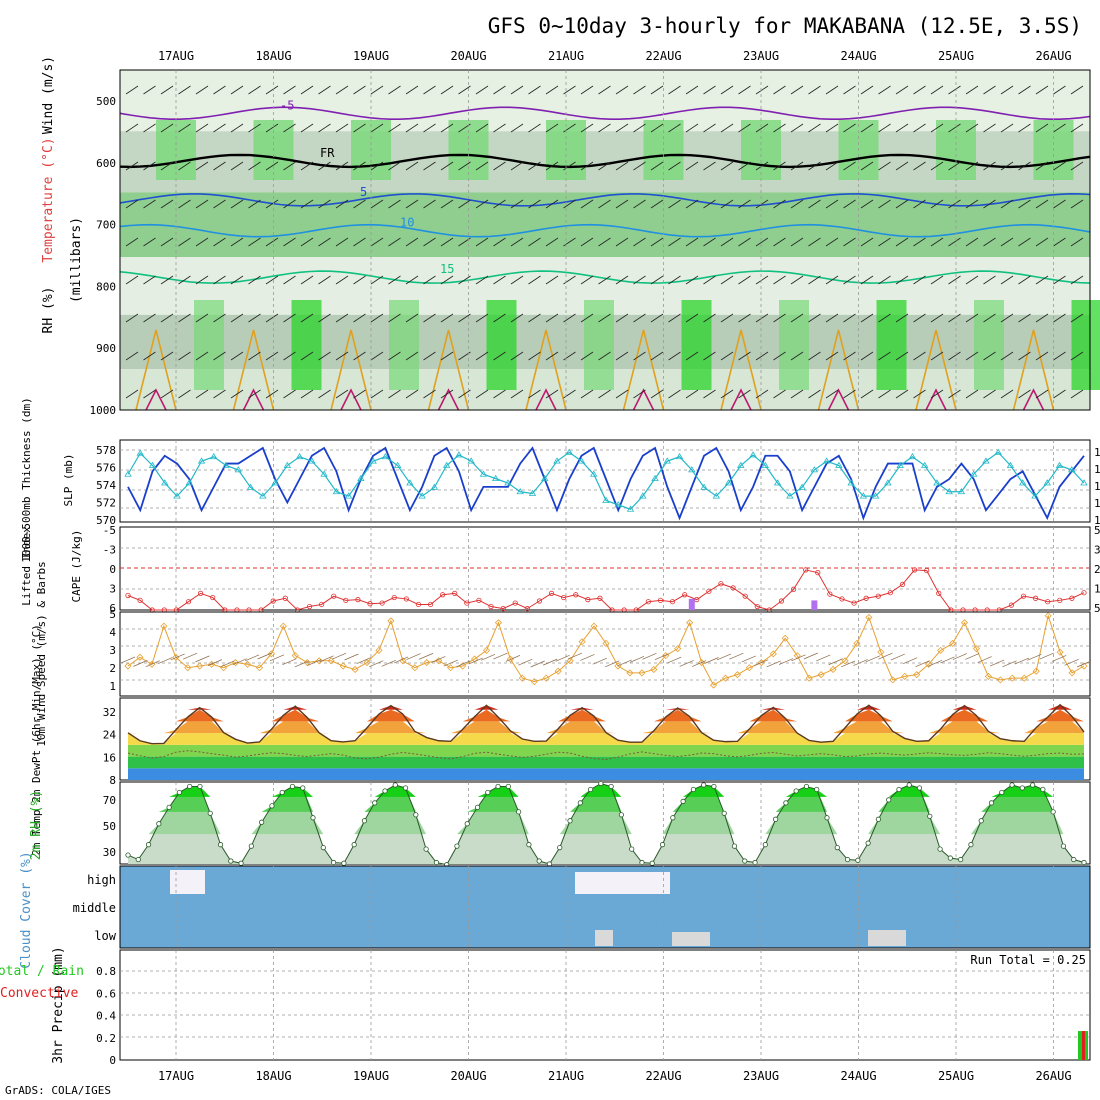 This screenshot has width=1100, height=1100. Describe the element at coordinates (606, 755) in the screenshot. I see `dewpoint-series-line` at that location.